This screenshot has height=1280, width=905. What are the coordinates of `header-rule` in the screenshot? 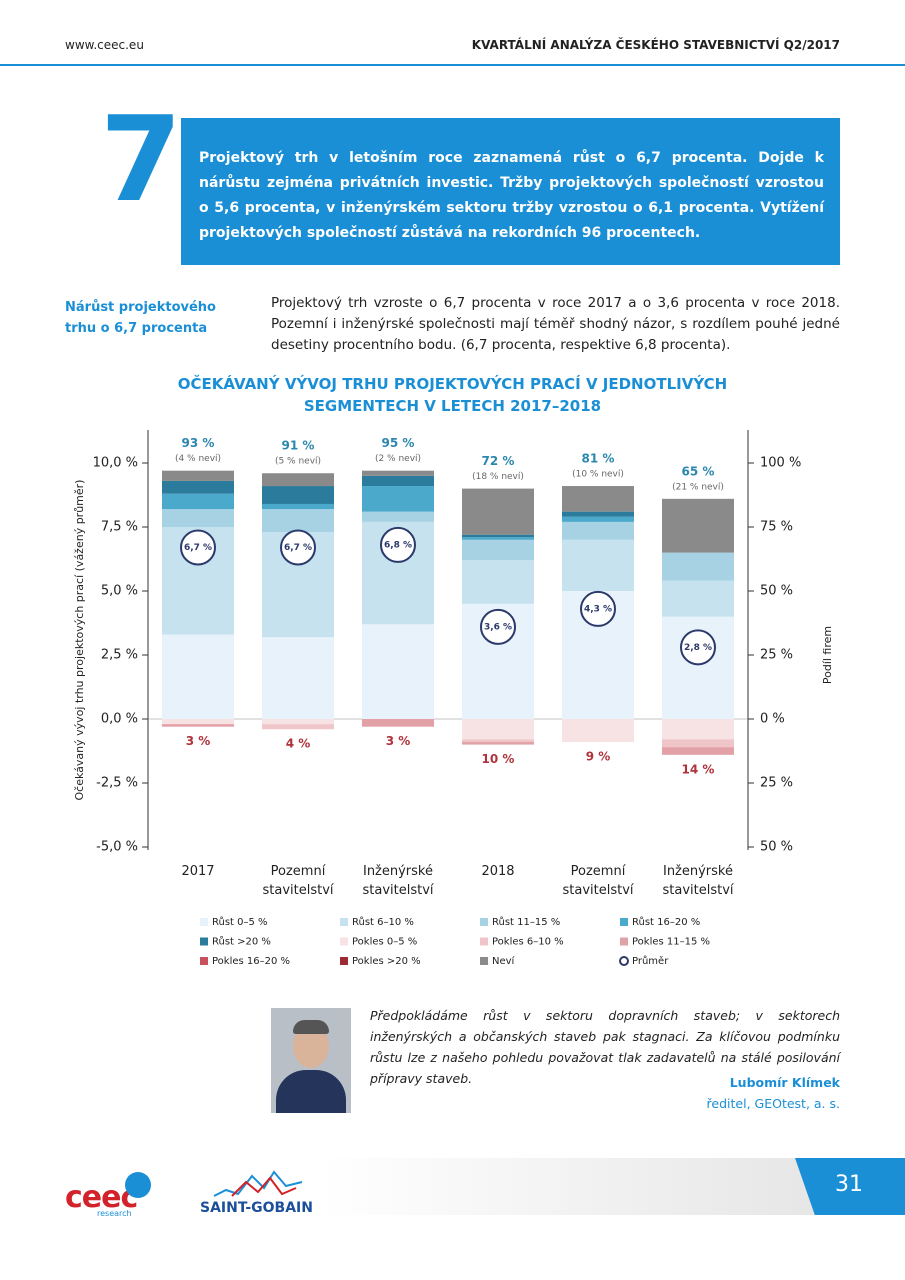 It's located at (452, 65).